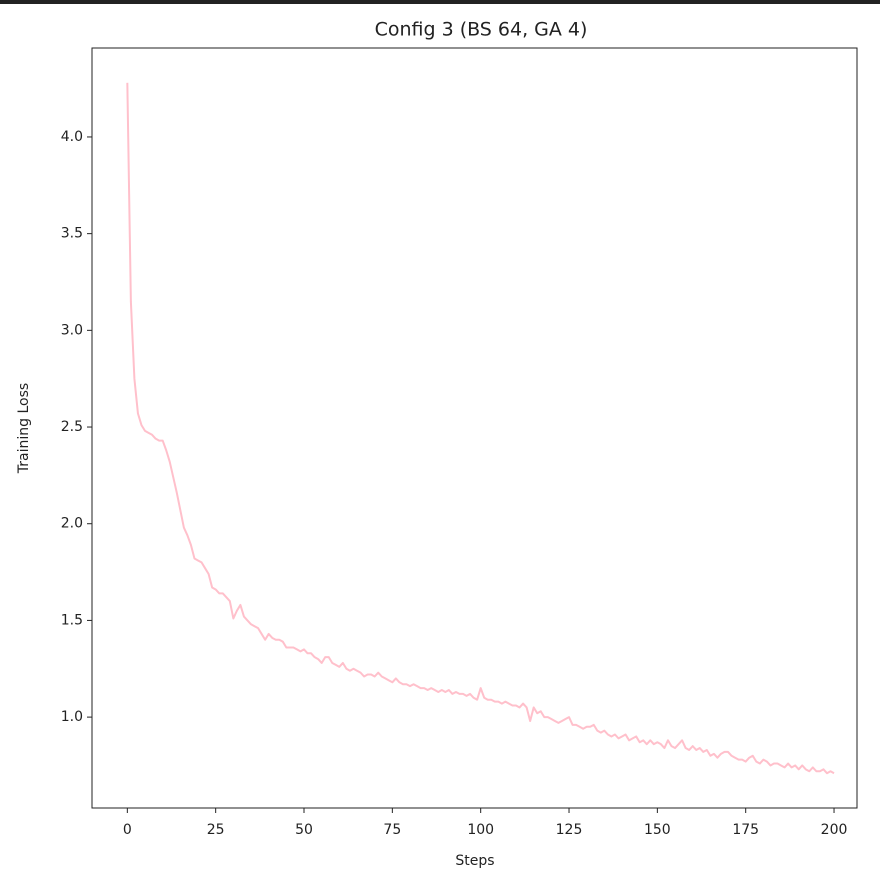 Image resolution: width=880 pixels, height=885 pixels. Describe the element at coordinates (392, 830) in the screenshot. I see `x-tick-label: 75` at that location.